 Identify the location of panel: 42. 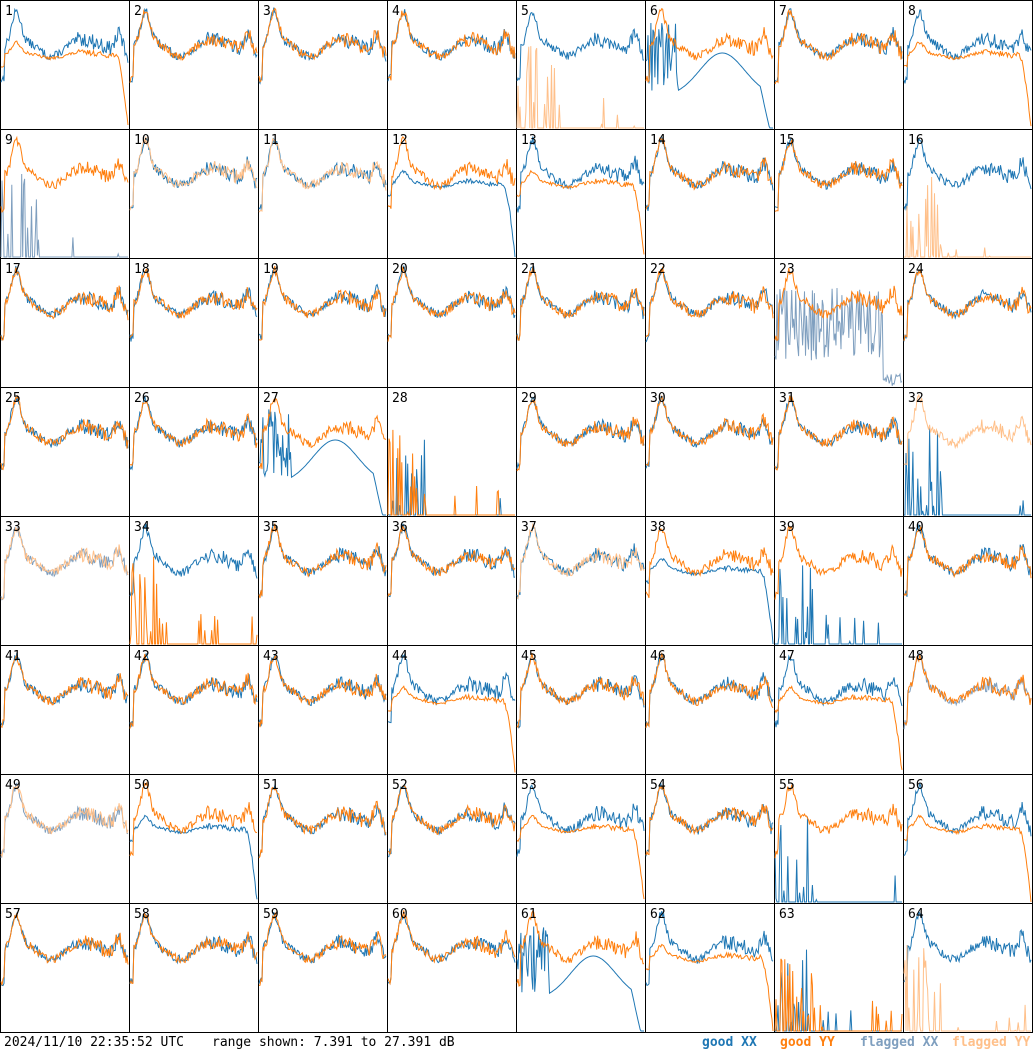
(194, 710).